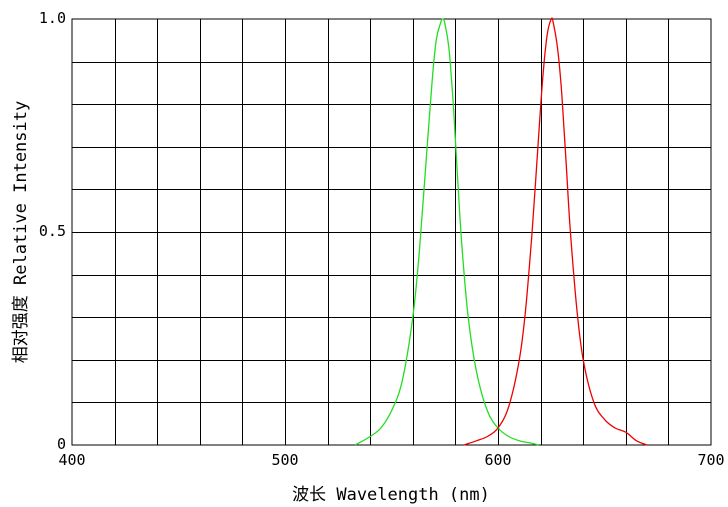 This screenshot has width=728, height=507. I want to click on y-tick-label: 0.5, so click(52, 231).